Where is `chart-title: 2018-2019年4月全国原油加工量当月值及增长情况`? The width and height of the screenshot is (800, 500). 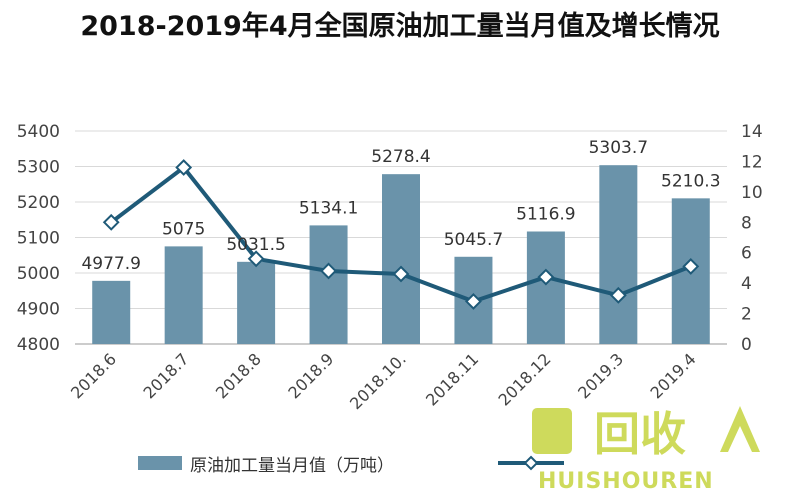
chart-title: 2018-2019年4月全国原油加工量当月值及增长情况 is located at coordinates (400, 26).